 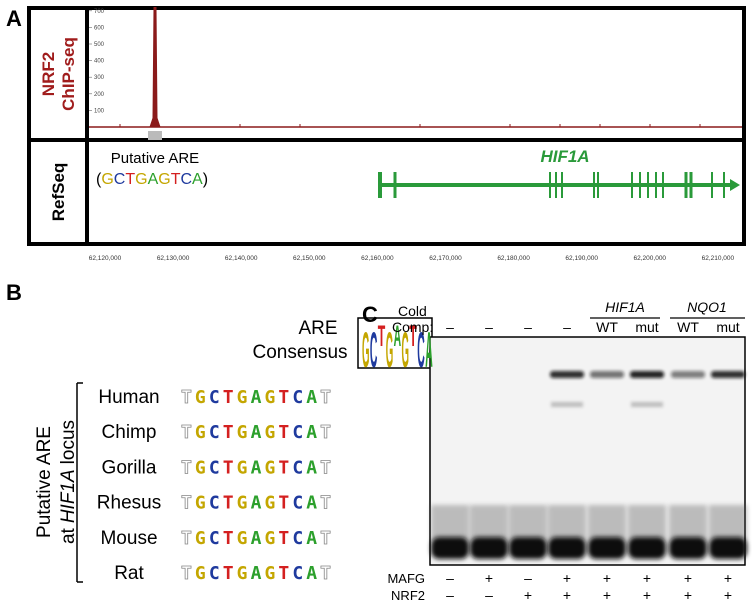 I want to click on y-tick-label: 700, so click(x=99, y=12).